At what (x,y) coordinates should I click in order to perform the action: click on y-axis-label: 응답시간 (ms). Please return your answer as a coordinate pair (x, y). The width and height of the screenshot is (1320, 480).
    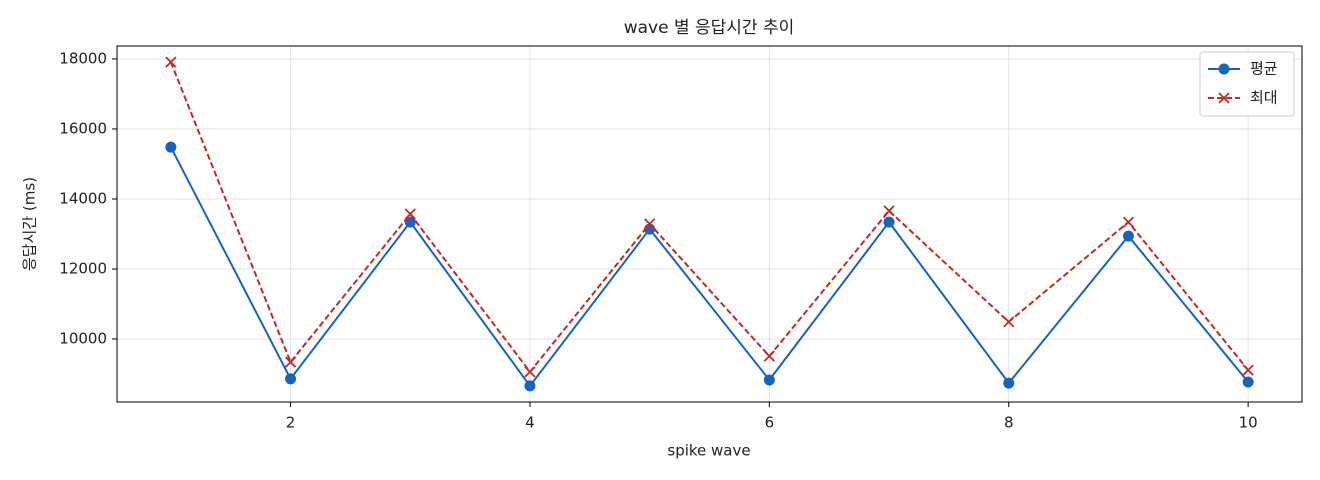
    Looking at the image, I should click on (30, 224).